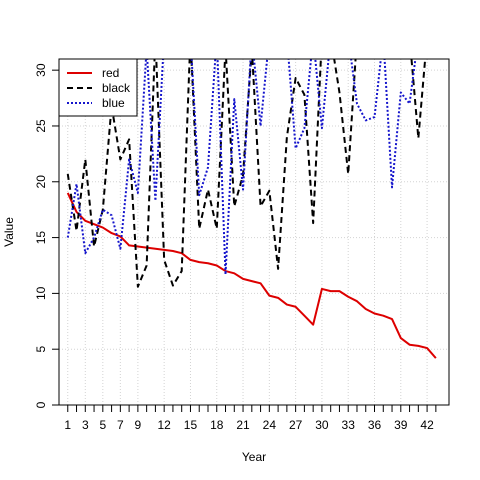 This screenshot has width=480, height=480. Describe the element at coordinates (113, 103) in the screenshot. I see `legend-label-blue: blue` at that location.